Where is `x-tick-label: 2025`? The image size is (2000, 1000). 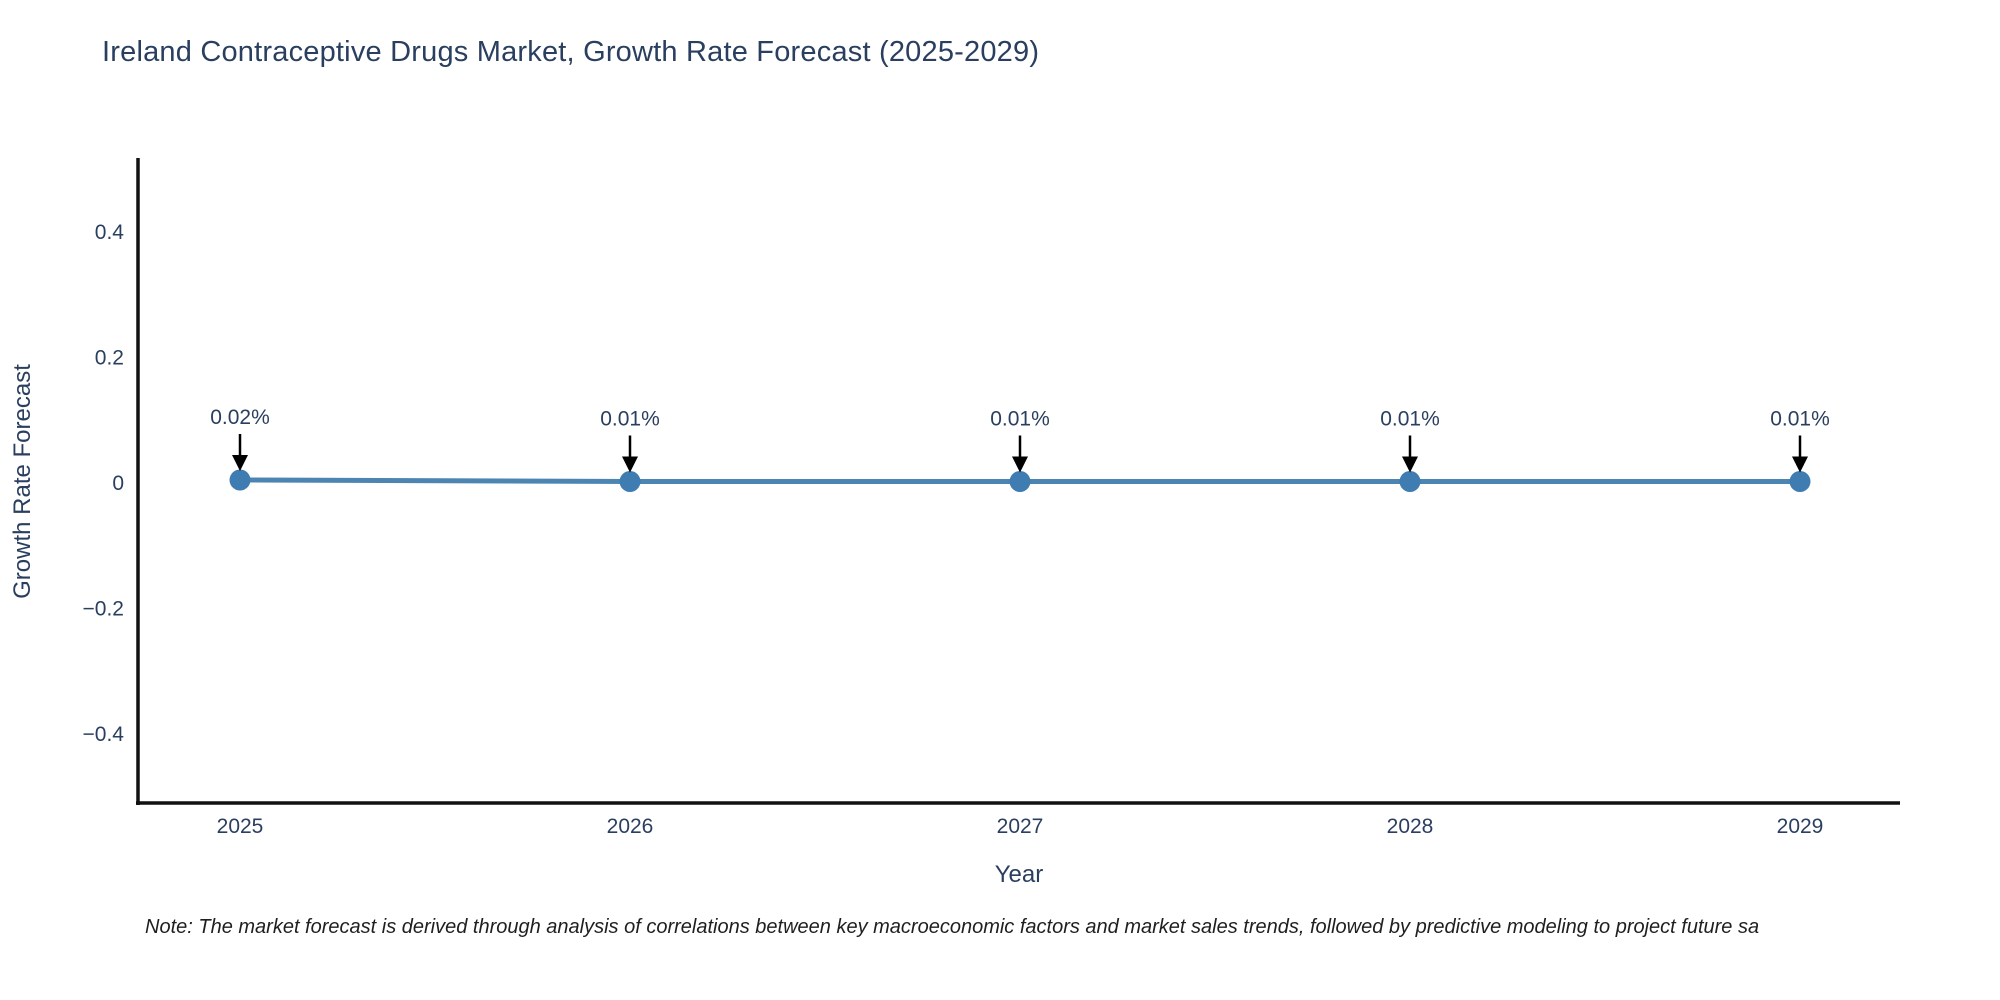 x-tick-label: 2025 is located at coordinates (240, 826).